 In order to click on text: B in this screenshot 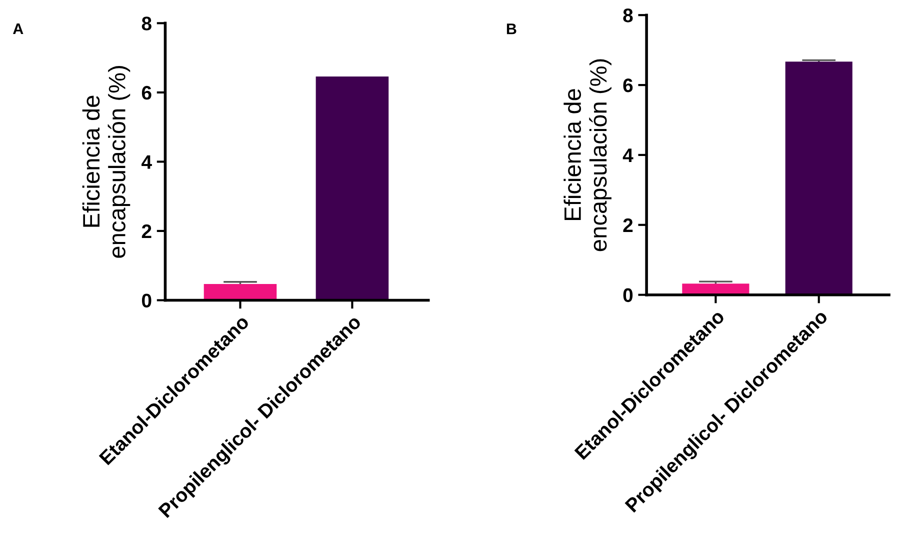, I will do `click(511, 29)`.